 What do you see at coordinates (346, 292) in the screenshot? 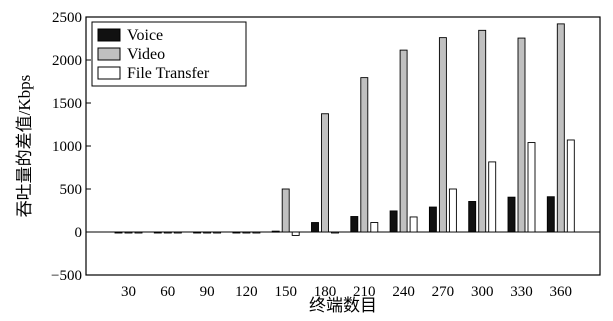
I see `x-axis: 30 60 90 120 150 180 210 240 270 300 330 360` at bounding box center [346, 292].